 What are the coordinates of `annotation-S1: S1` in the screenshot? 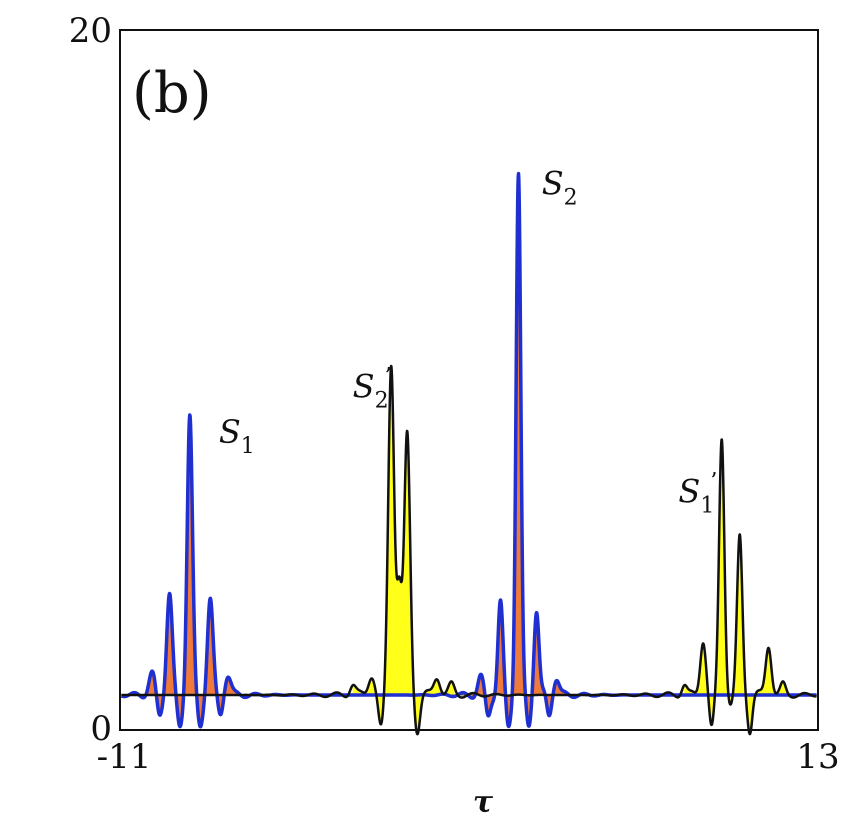 It's located at (237, 436).